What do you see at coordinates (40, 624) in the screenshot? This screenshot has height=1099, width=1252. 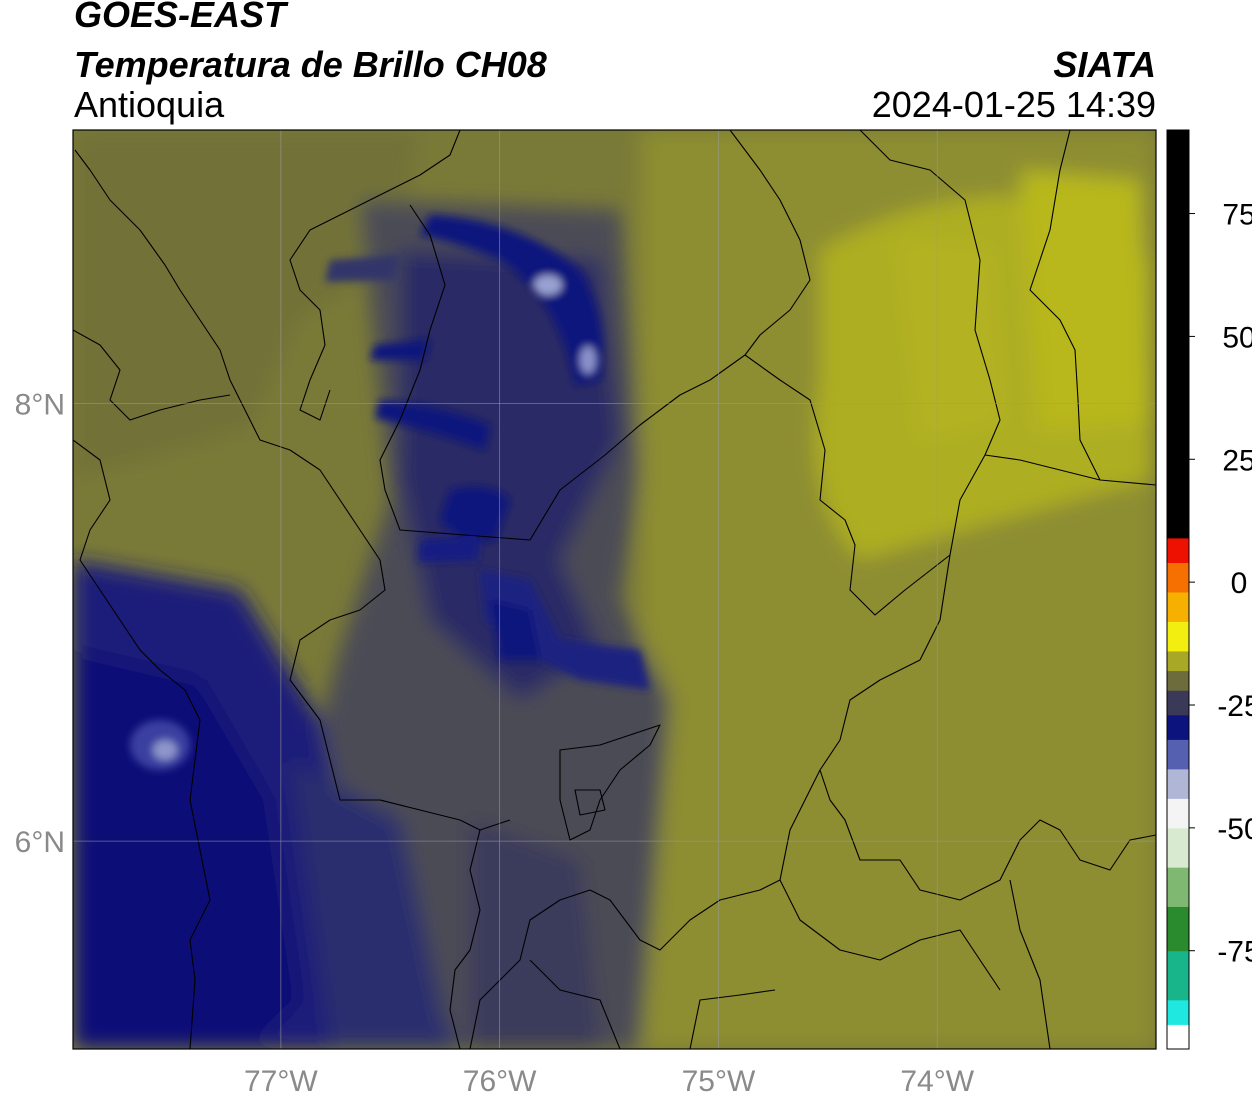 I see `lat-tick-labels: 8°N 6°N` at bounding box center [40, 624].